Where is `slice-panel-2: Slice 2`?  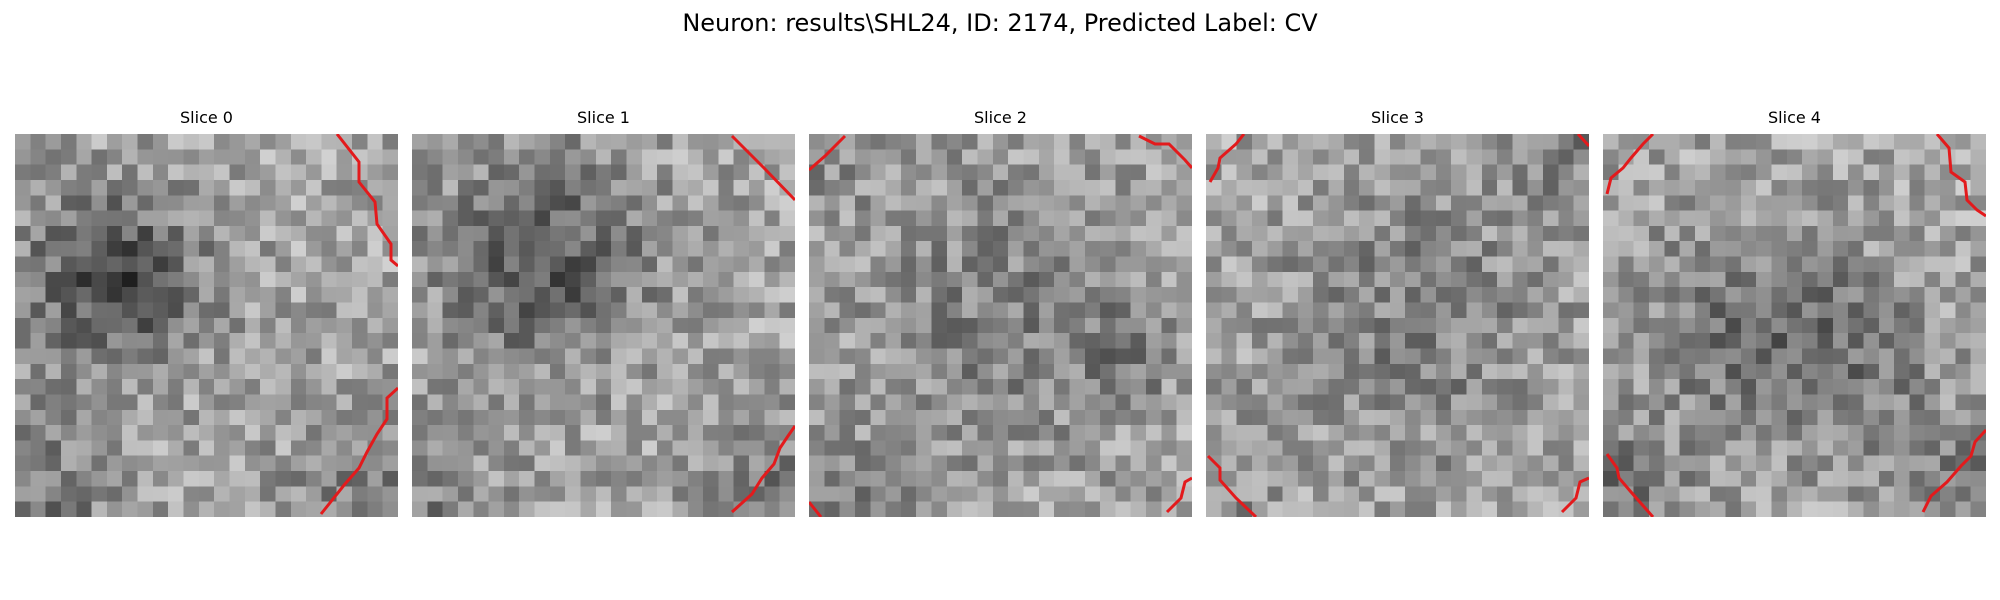
slice-panel-2: Slice 2 is located at coordinates (1000, 312).